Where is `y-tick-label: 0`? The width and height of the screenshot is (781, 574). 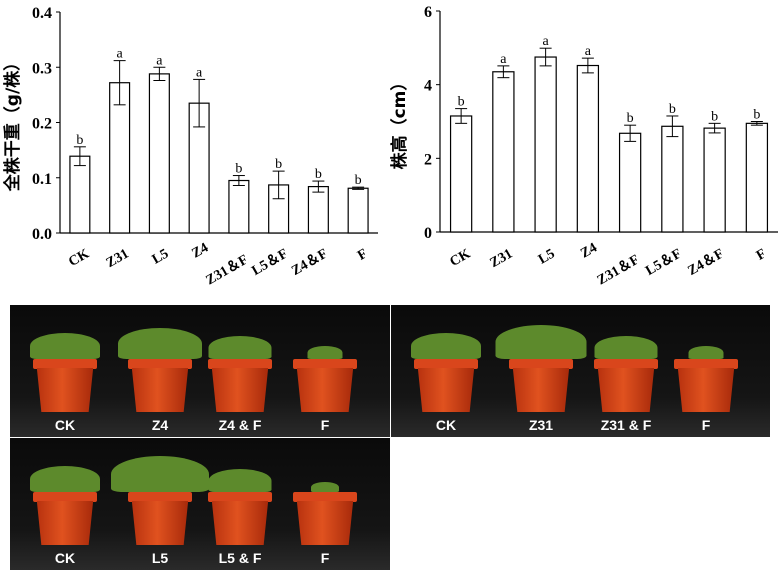 y-tick-label: 0 is located at coordinates (428, 233).